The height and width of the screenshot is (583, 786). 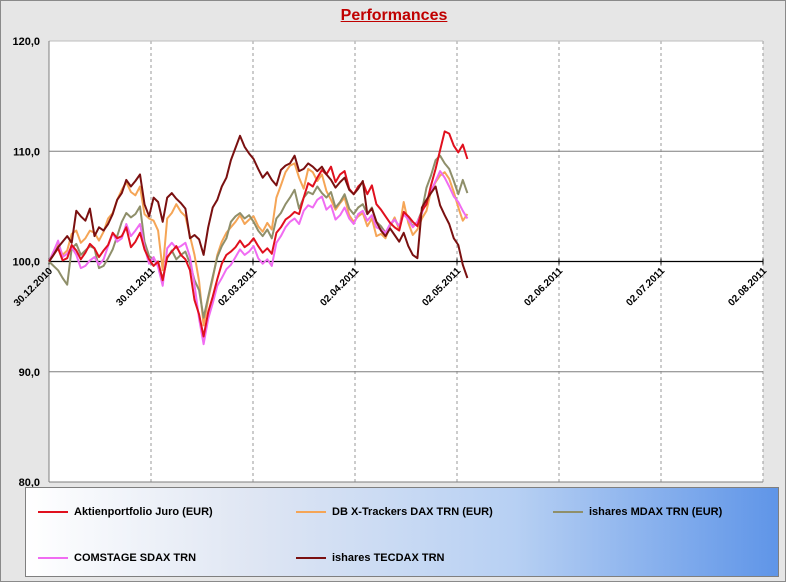 What do you see at coordinates (656, 512) in the screenshot?
I see `legend-label: ishares MDAX TRN (EUR)` at bounding box center [656, 512].